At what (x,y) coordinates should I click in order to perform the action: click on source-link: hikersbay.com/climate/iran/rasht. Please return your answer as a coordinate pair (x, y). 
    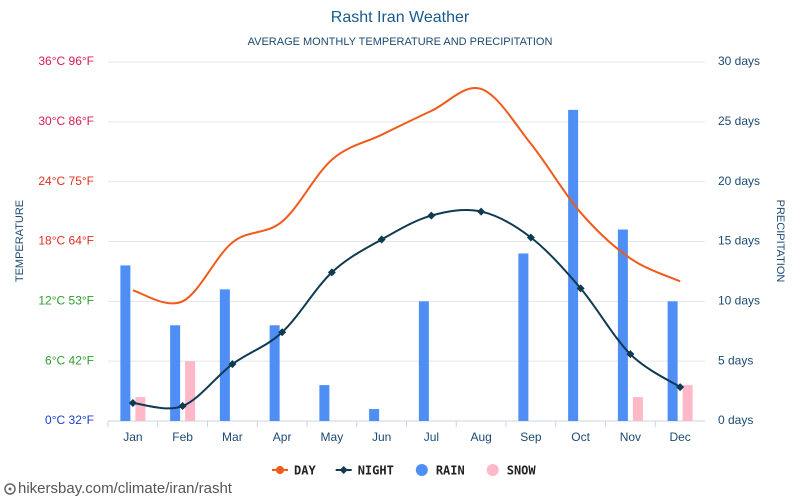
    Looking at the image, I should click on (125, 488).